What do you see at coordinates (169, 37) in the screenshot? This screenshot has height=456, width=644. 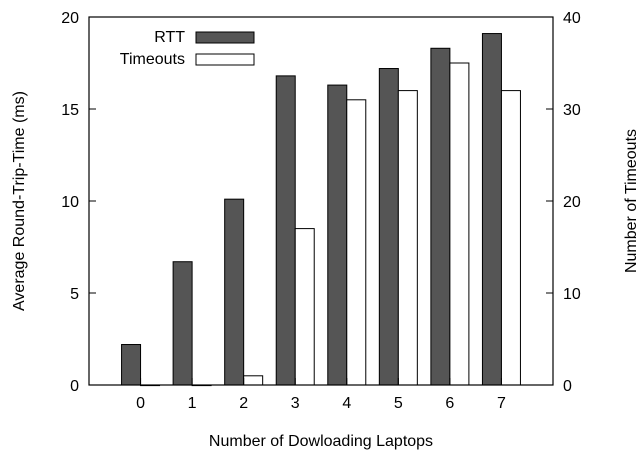 I see `legend-label-rtt: RTT` at bounding box center [169, 37].